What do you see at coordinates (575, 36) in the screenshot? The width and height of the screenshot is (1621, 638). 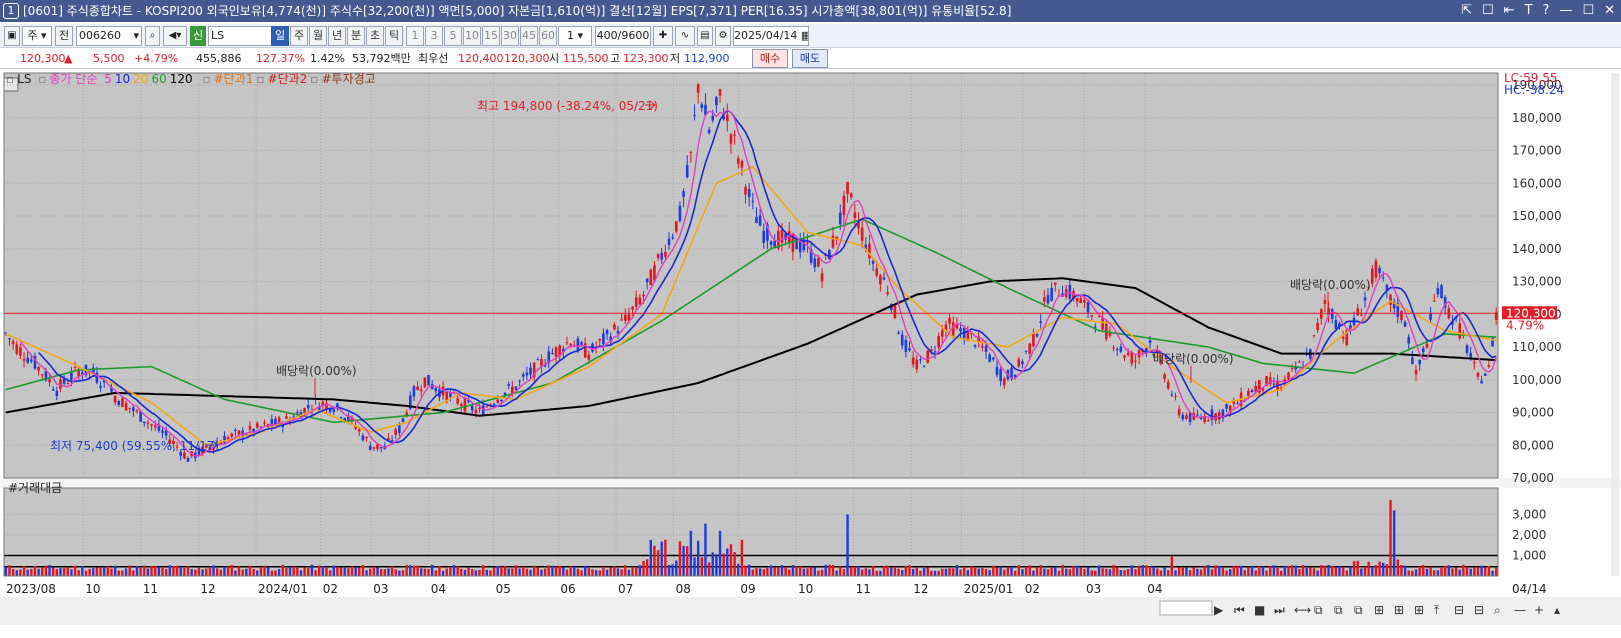 I see `interval-select: 1 ▾` at bounding box center [575, 36].